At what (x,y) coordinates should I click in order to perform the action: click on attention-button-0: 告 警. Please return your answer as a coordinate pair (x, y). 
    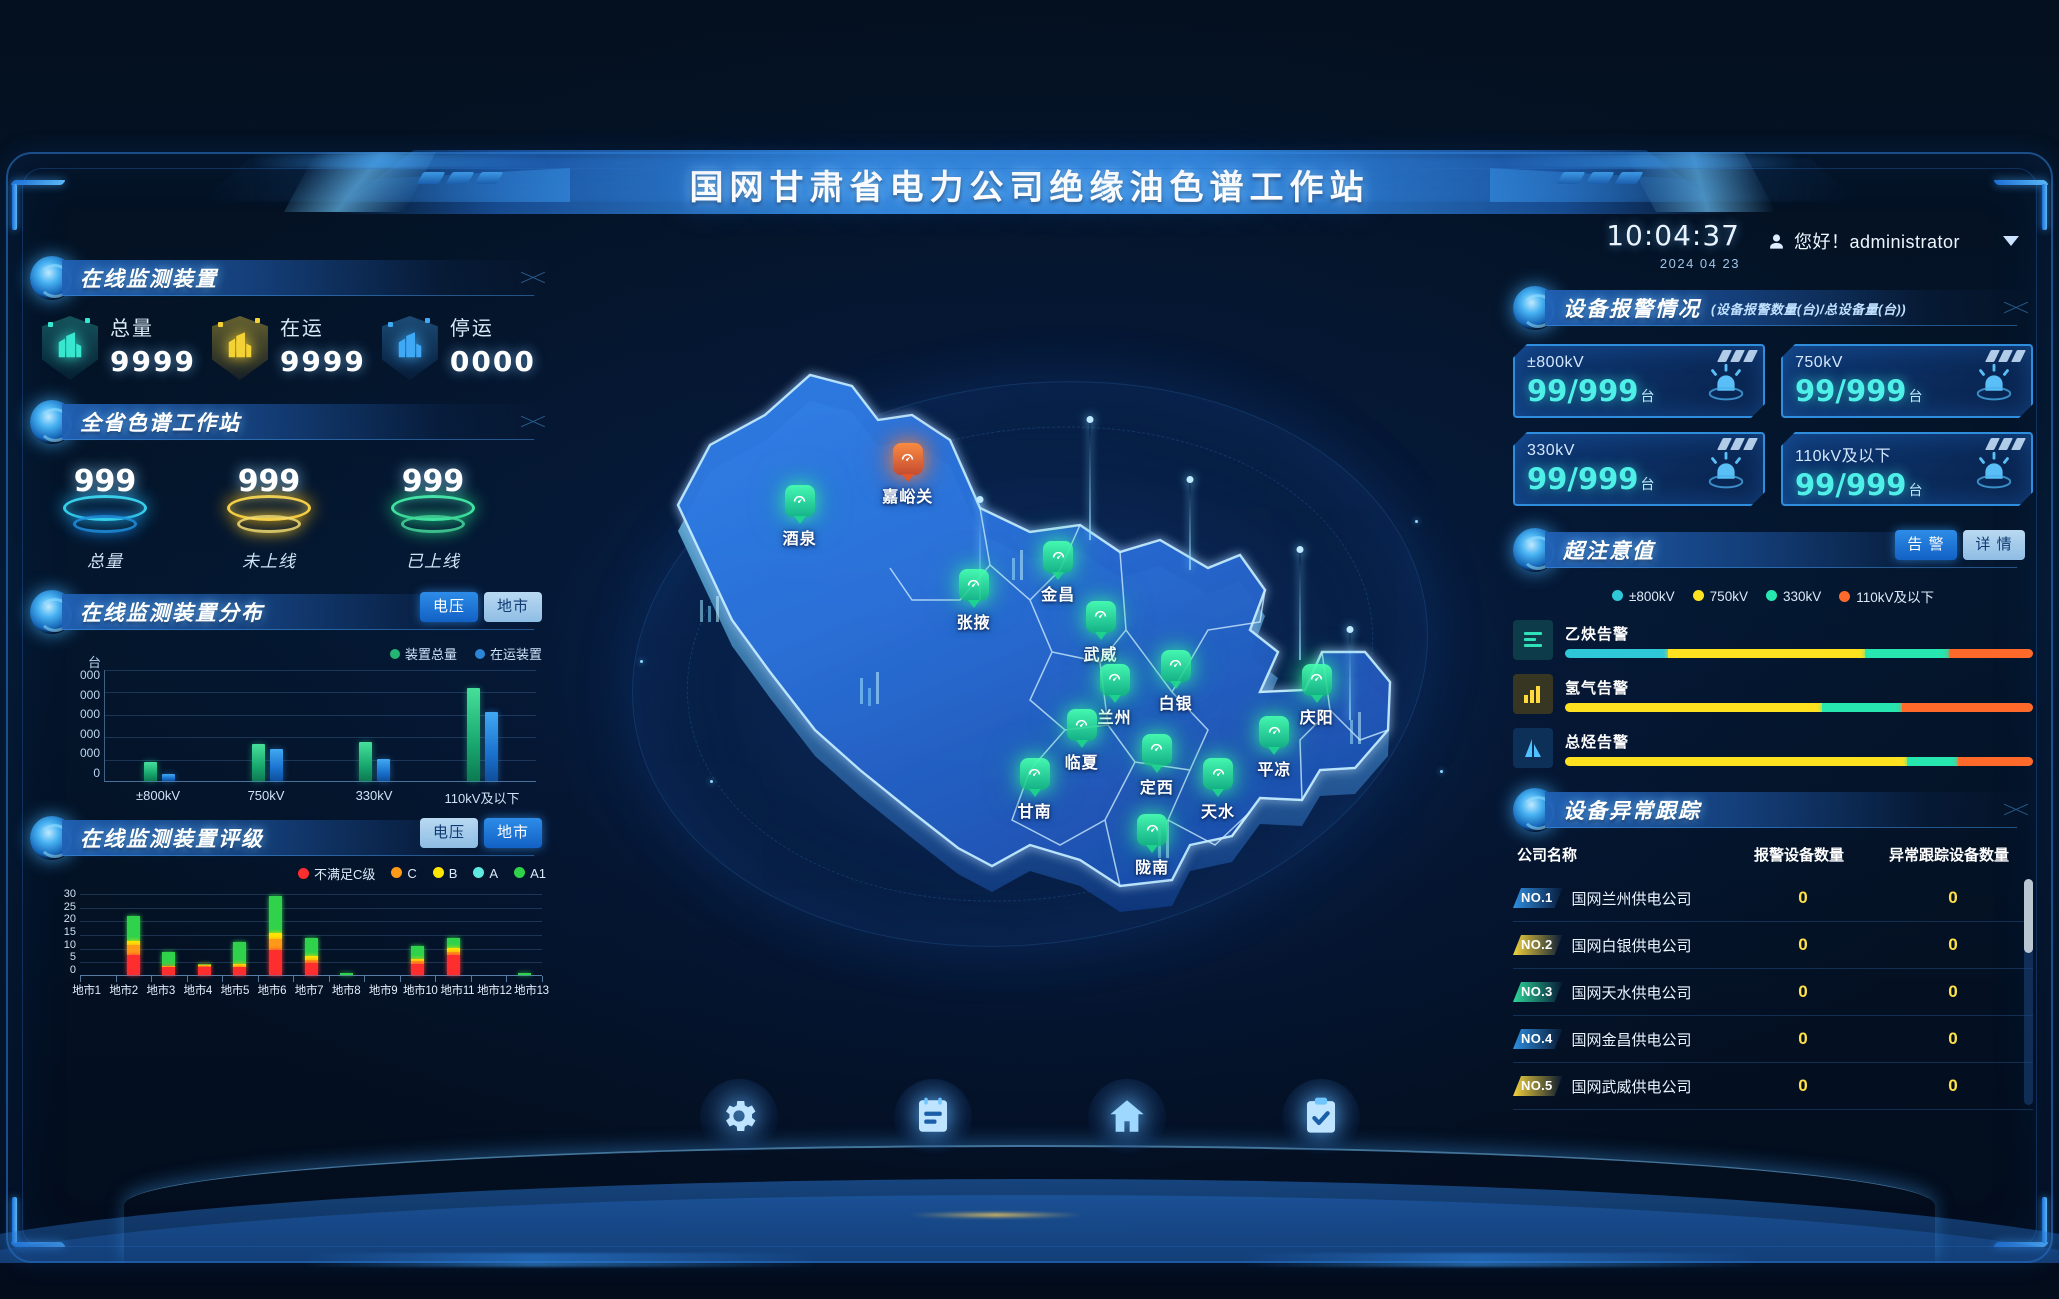
    Looking at the image, I should click on (1926, 545).